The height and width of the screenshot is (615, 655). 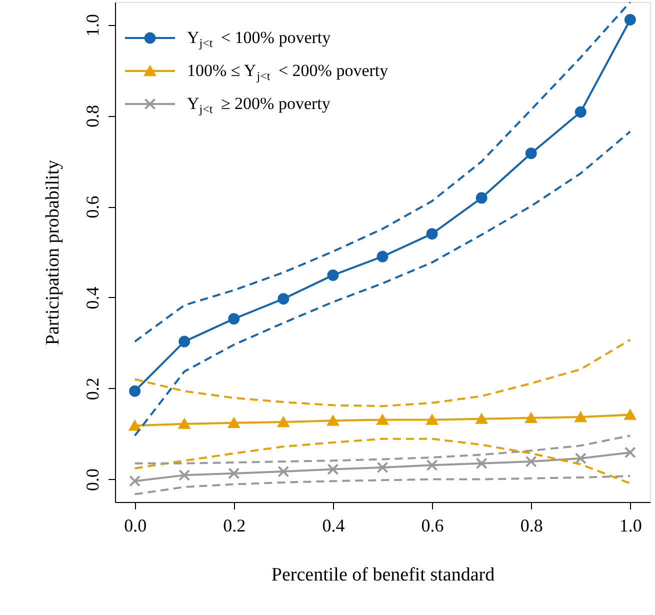 I want to click on y-tick-label: 0.8, so click(x=92, y=116).